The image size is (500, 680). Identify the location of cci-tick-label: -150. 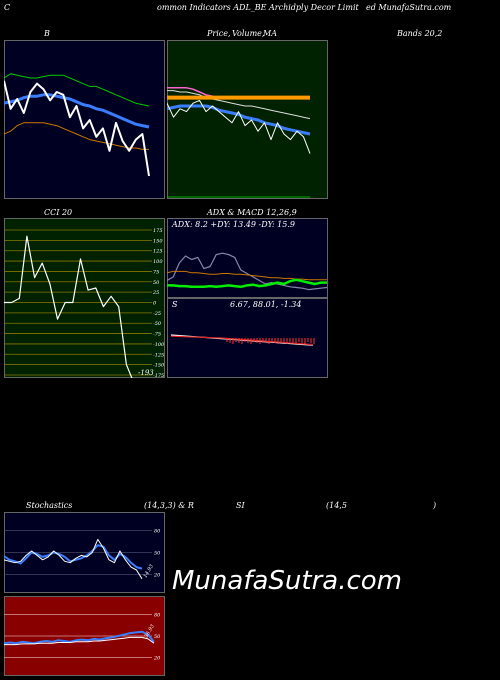
(159, 366).